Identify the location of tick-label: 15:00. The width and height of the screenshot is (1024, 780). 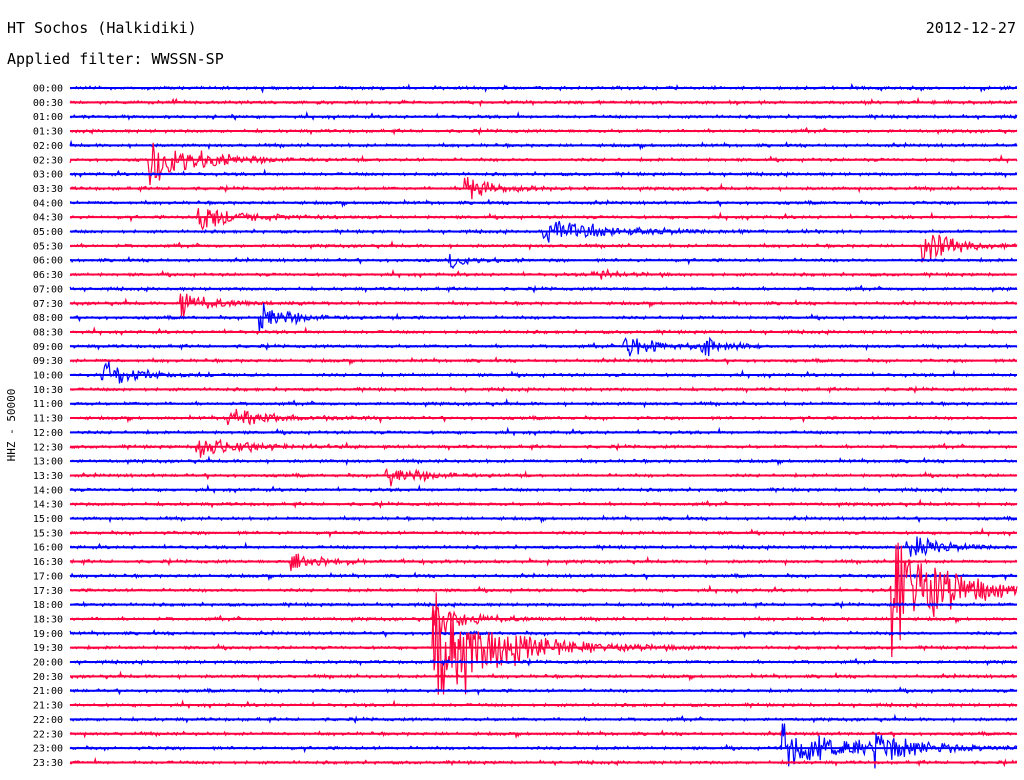
(48, 519).